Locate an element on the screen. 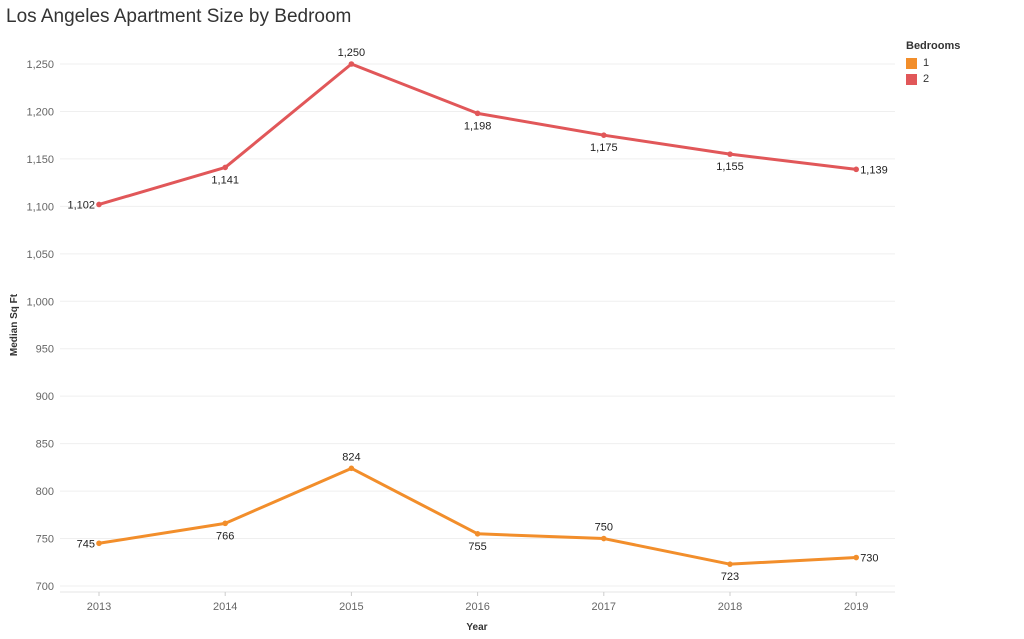 Image resolution: width=1024 pixels, height=639 pixels. data-label: 1,250 is located at coordinates (352, 53).